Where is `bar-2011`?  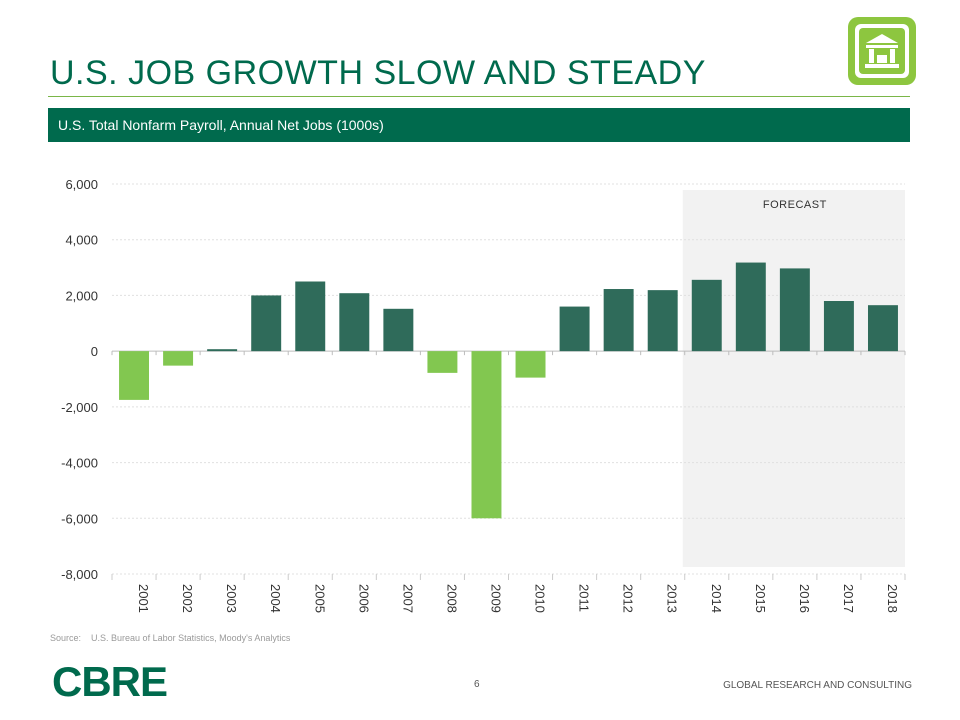
bar-2011 is located at coordinates (574, 329).